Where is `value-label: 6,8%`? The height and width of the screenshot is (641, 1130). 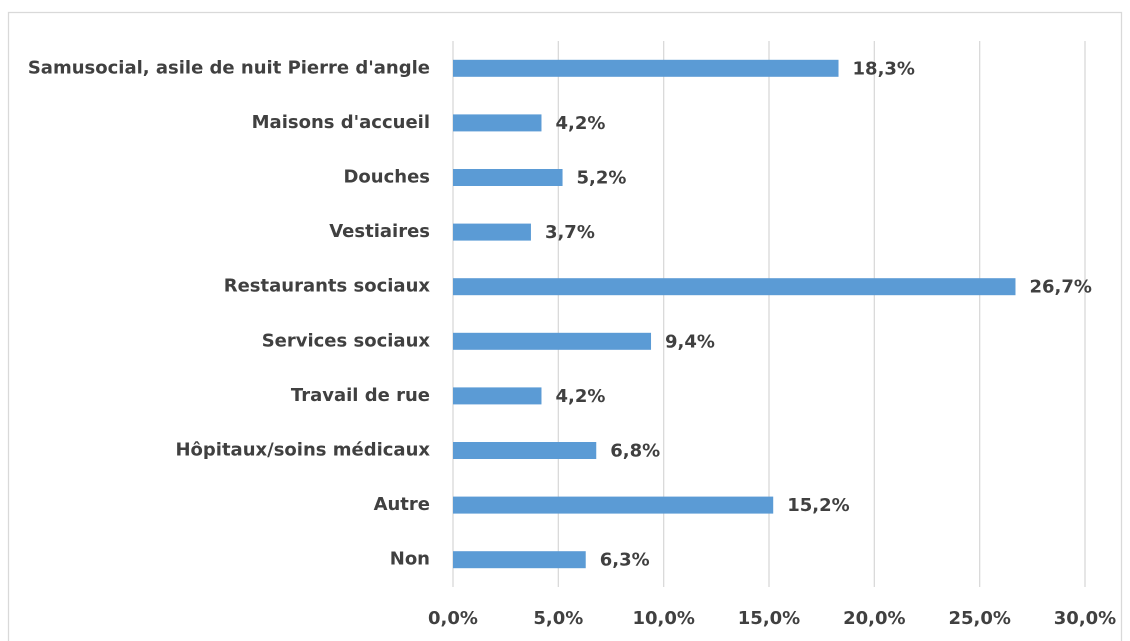
value-label: 6,8% is located at coordinates (635, 451).